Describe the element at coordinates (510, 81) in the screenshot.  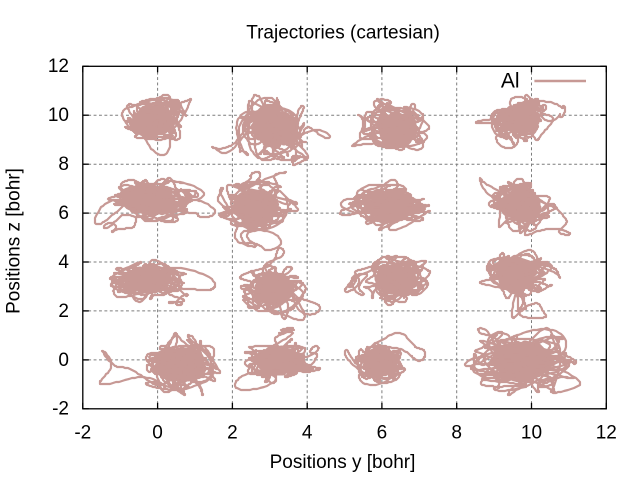
I see `svg-text: Al` at that location.